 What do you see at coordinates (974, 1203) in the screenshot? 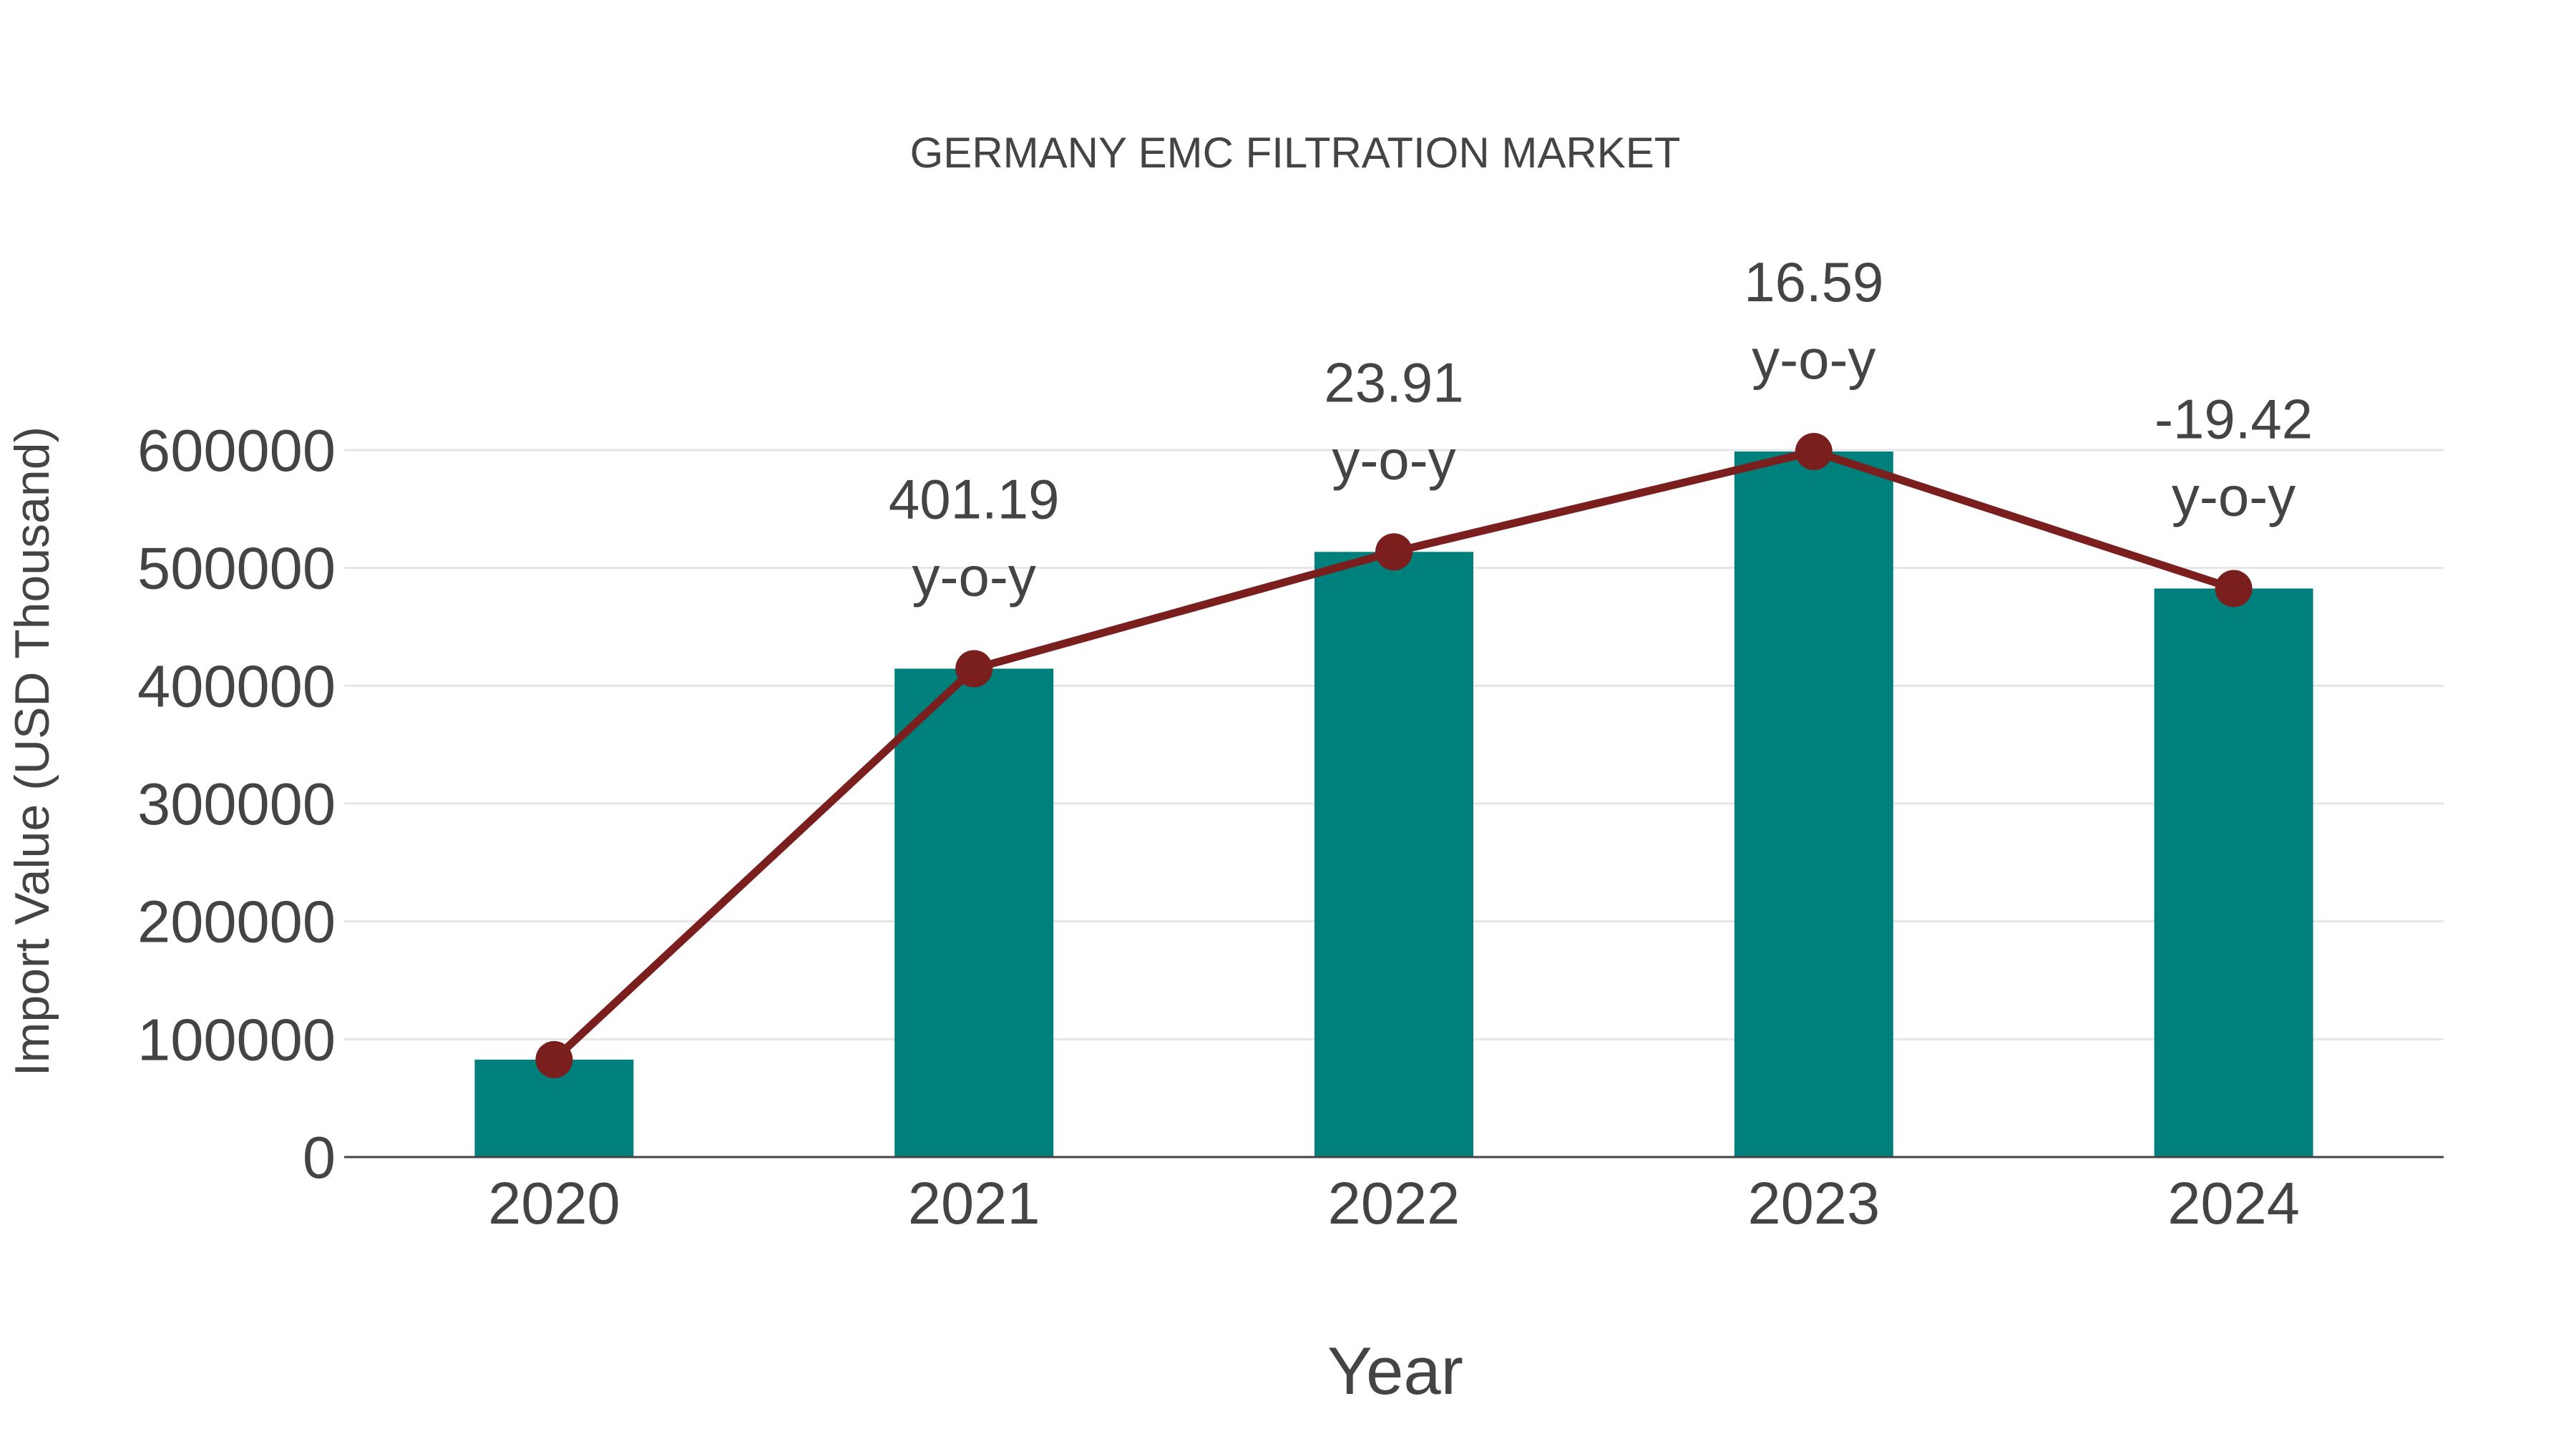
I see `x-tick-label: 2021` at bounding box center [974, 1203].